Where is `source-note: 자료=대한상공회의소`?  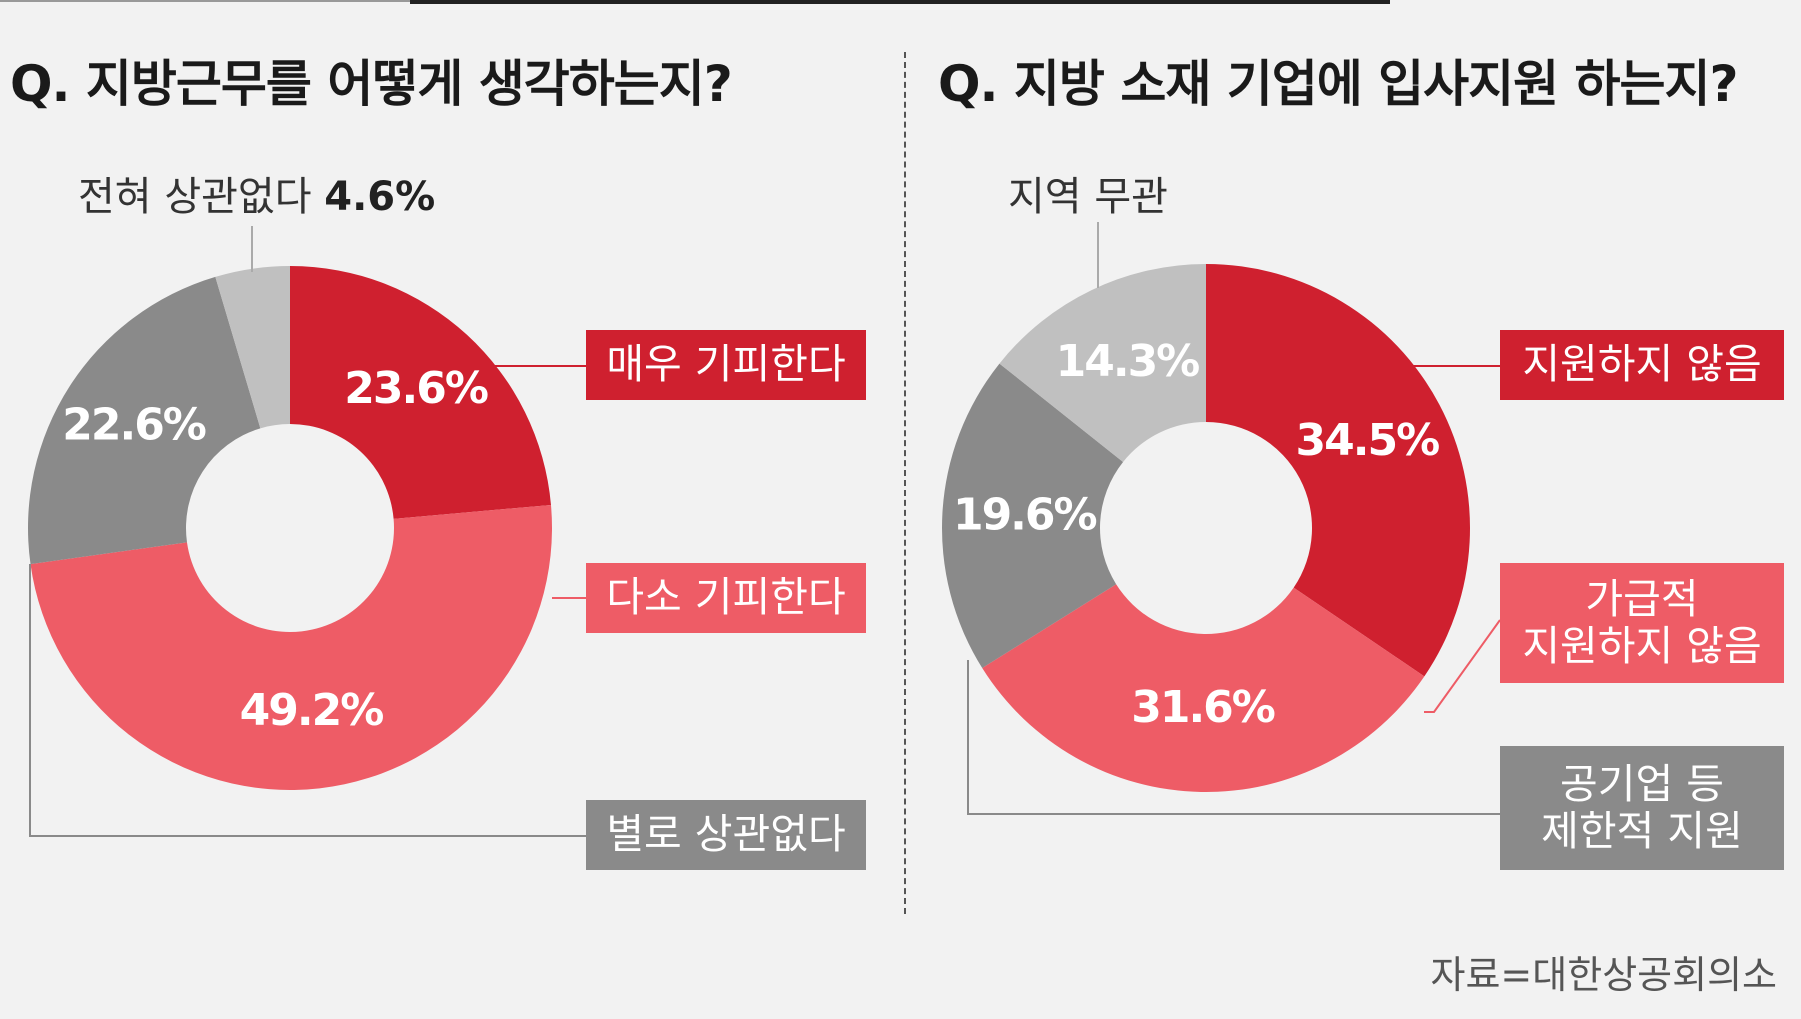
source-note: 자료=대한상공회의소 is located at coordinates (1603, 975).